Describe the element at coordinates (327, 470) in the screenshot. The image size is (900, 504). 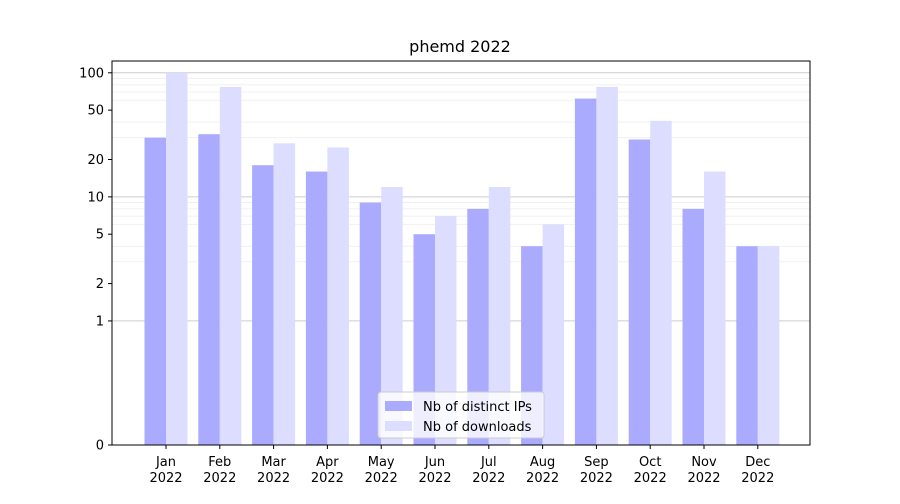
I see `x-tick-label: Apr 2022` at that location.